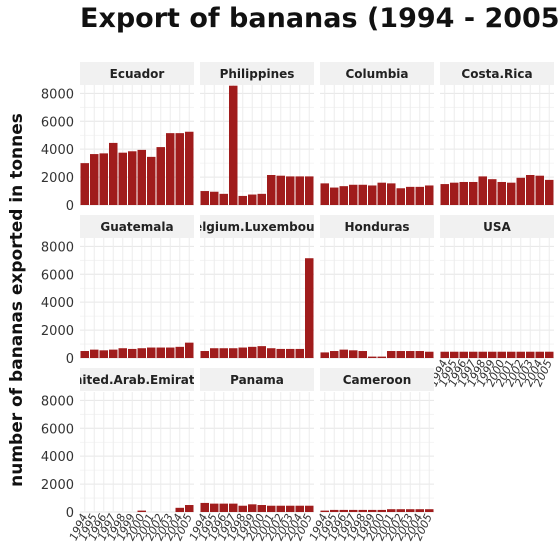 The image size is (560, 560). I want to click on panel-honduras: Honduras, so click(377, 287).